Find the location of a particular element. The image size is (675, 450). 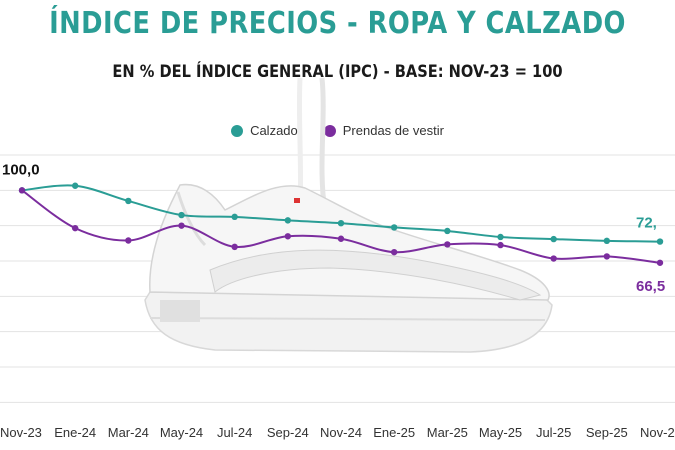

x-tick-label: Mar-24 is located at coordinates (128, 432).